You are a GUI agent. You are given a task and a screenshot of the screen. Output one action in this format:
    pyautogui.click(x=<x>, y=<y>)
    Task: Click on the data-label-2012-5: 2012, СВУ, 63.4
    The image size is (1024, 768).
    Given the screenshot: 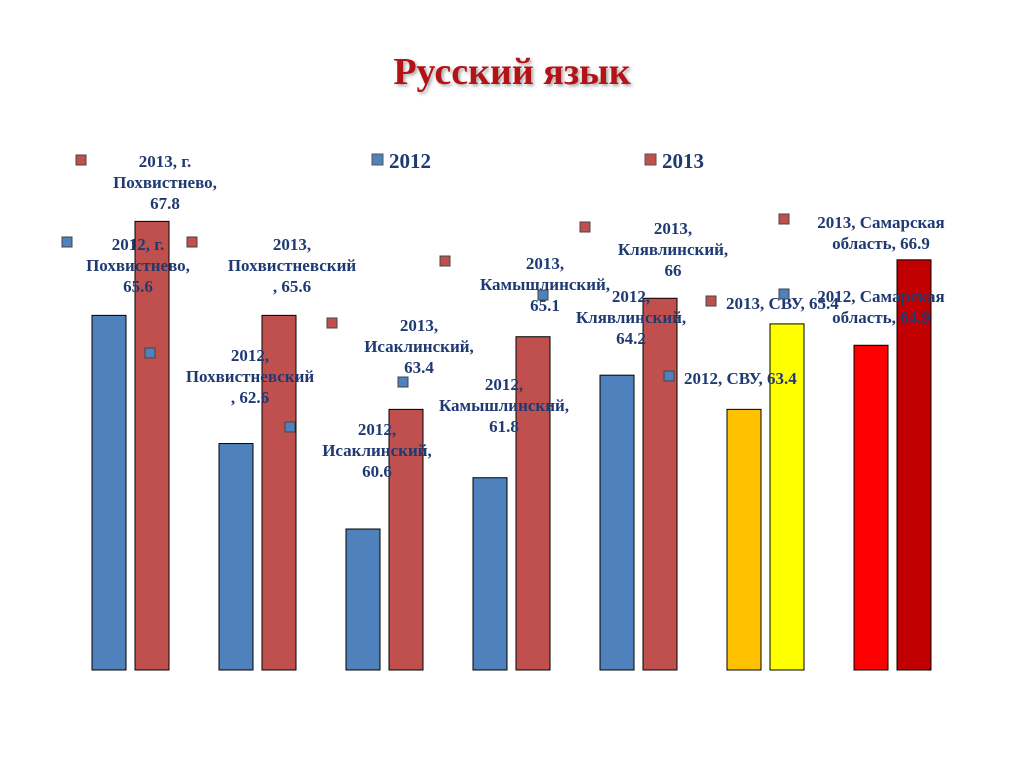 What is the action you would take?
    pyautogui.click(x=740, y=378)
    